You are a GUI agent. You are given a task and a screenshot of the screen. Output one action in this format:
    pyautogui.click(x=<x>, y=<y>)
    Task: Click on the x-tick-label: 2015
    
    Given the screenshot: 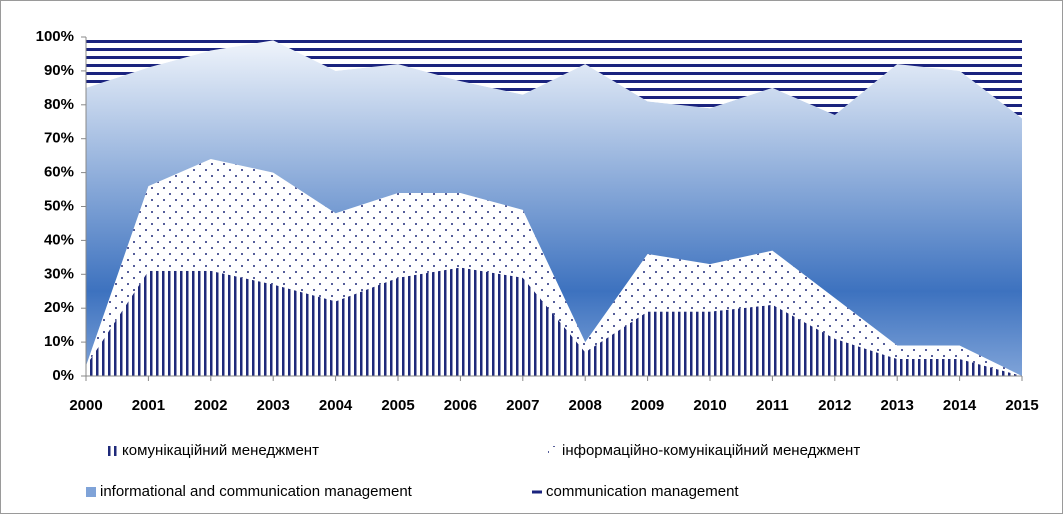 What is the action you would take?
    pyautogui.click(x=1021, y=405)
    